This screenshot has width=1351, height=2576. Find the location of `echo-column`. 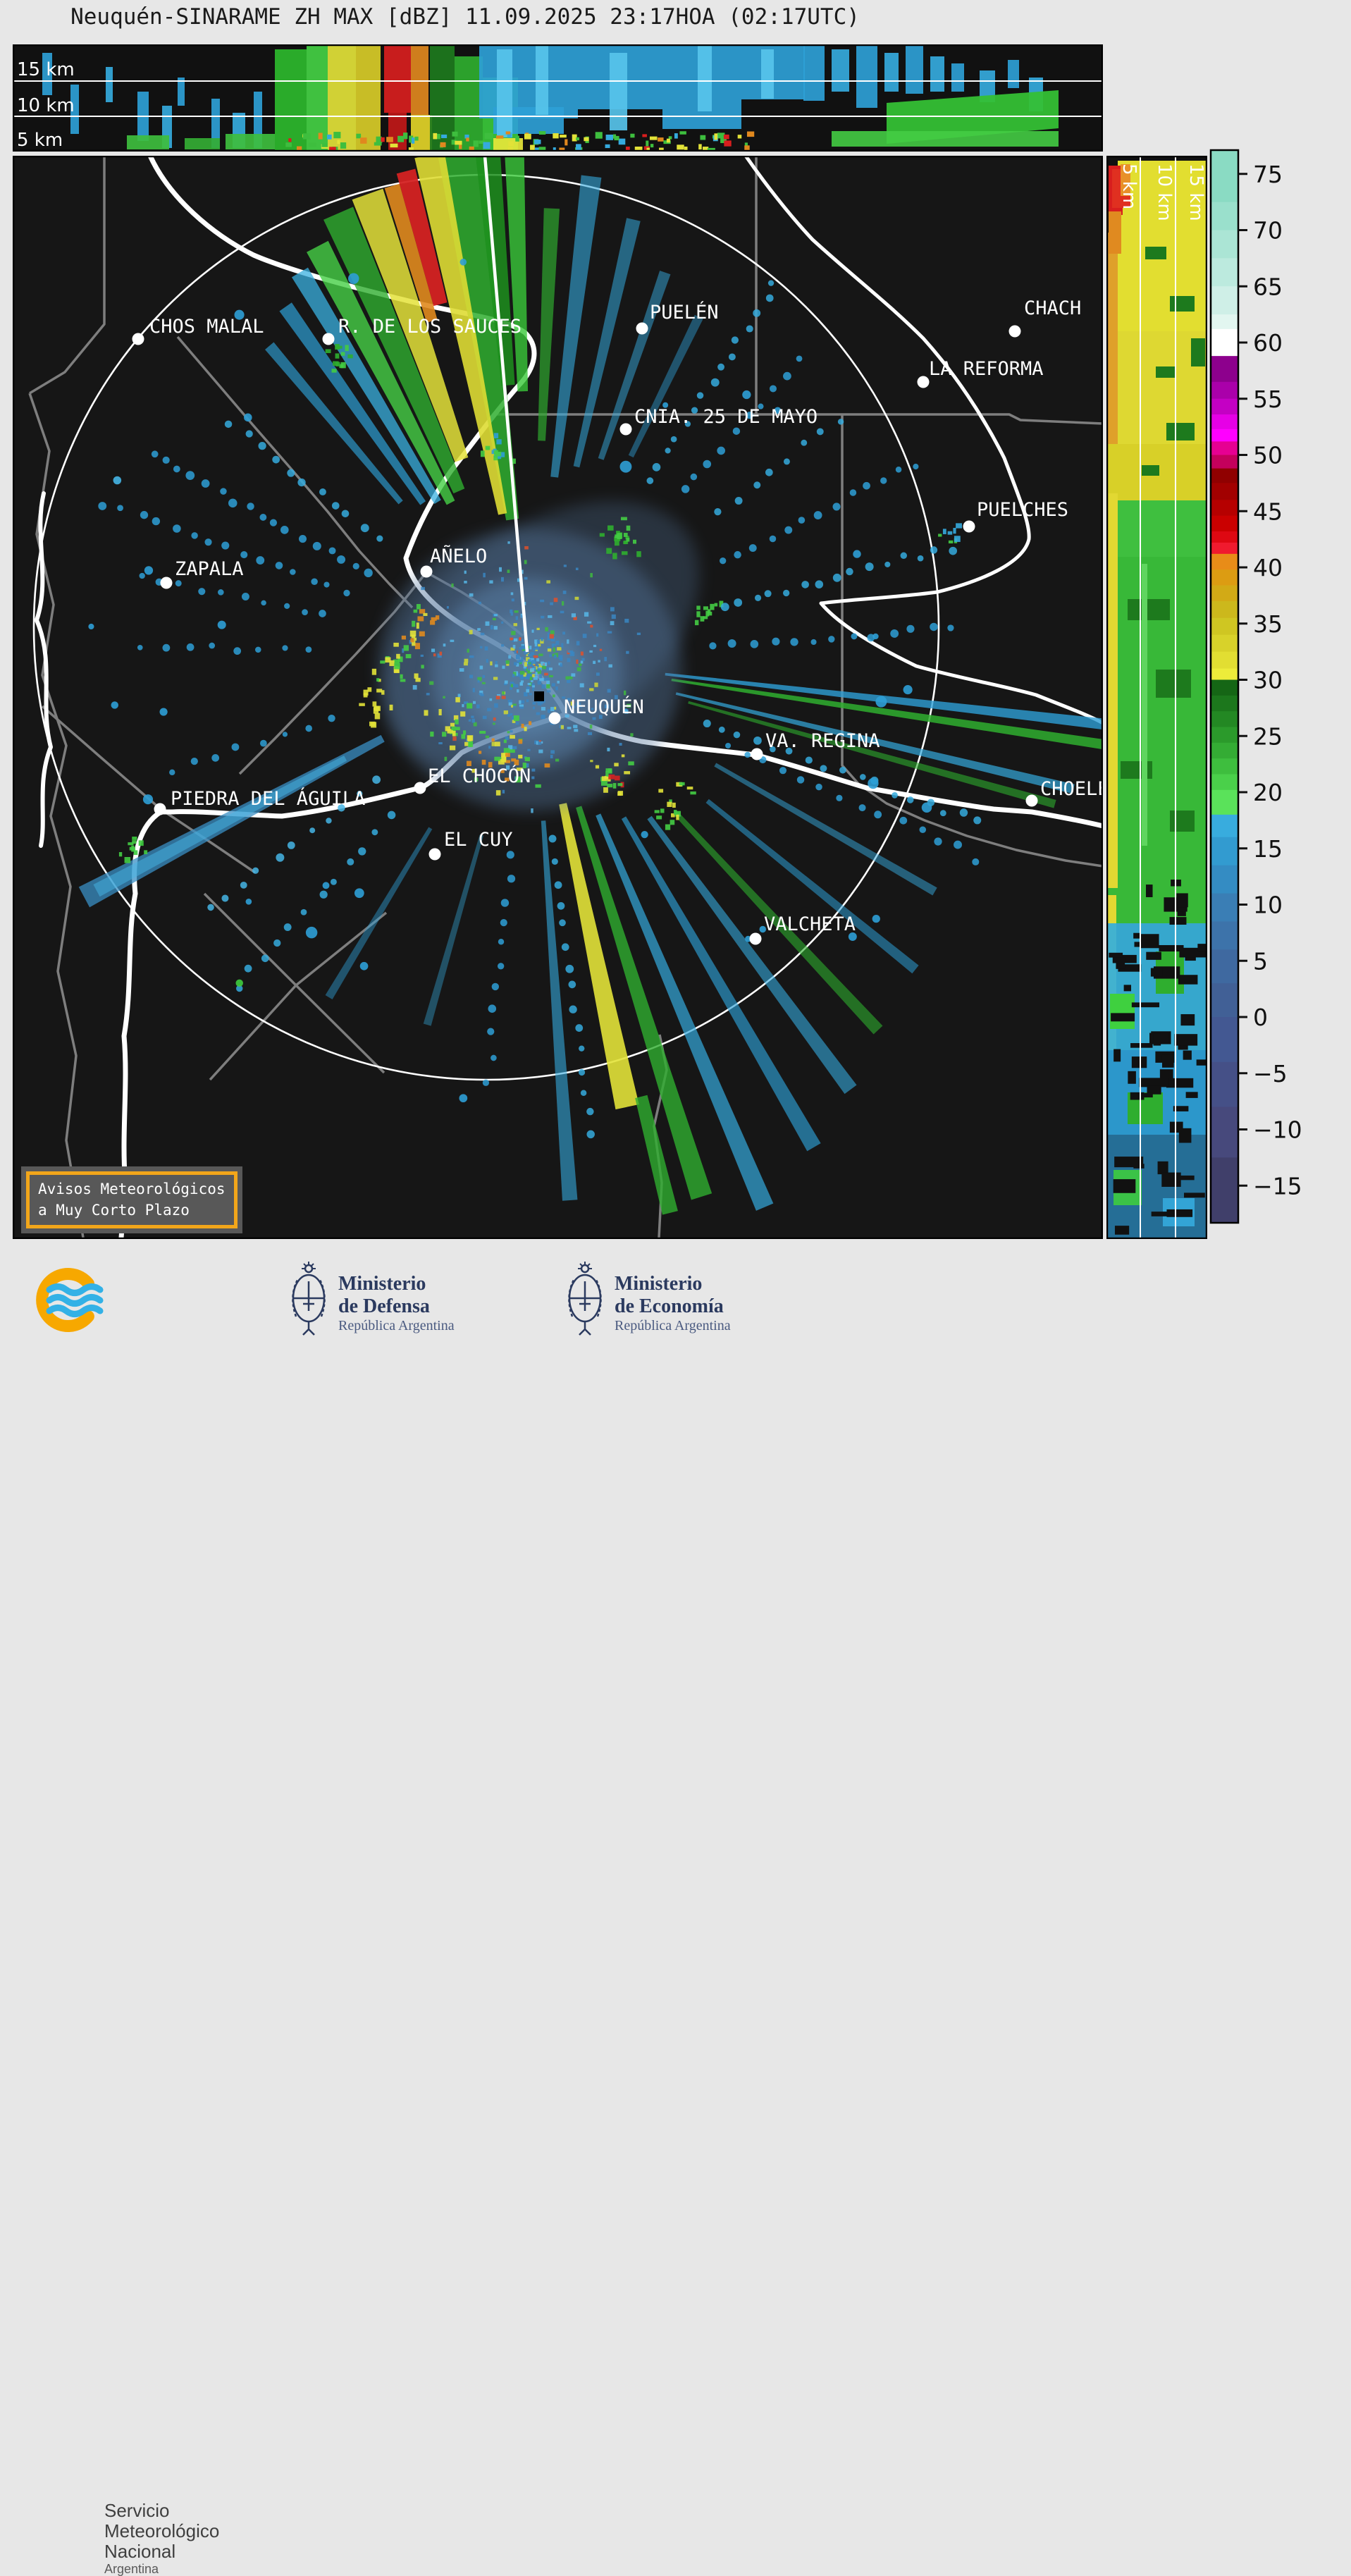

echo-column is located at coordinates (937, 74).